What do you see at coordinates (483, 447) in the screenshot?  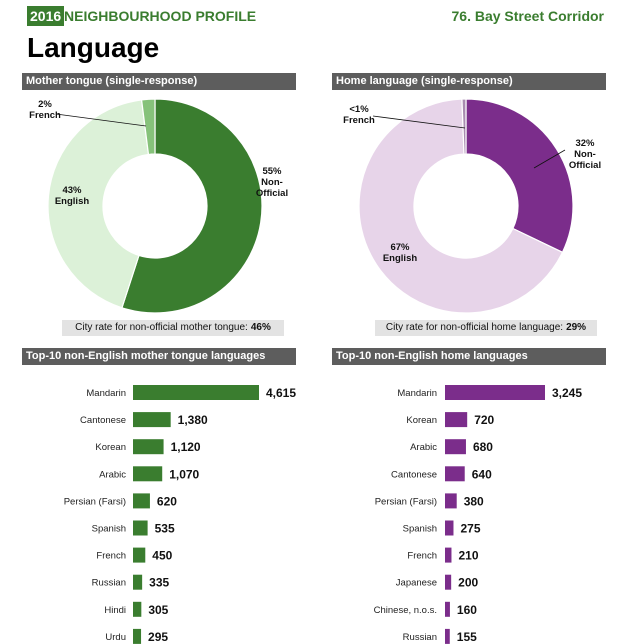 I see `home-bar-value-2: 680` at bounding box center [483, 447].